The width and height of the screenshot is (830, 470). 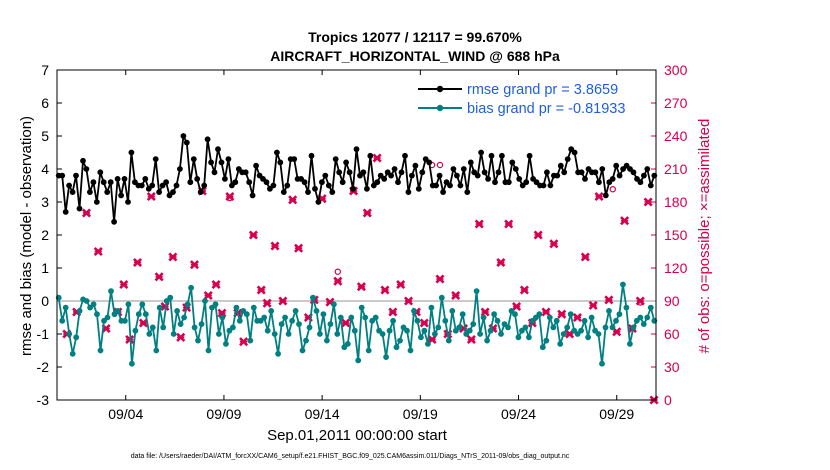 I want to click on y-axis-label-left: rmse and bias (model - observation), so click(x=26, y=236).